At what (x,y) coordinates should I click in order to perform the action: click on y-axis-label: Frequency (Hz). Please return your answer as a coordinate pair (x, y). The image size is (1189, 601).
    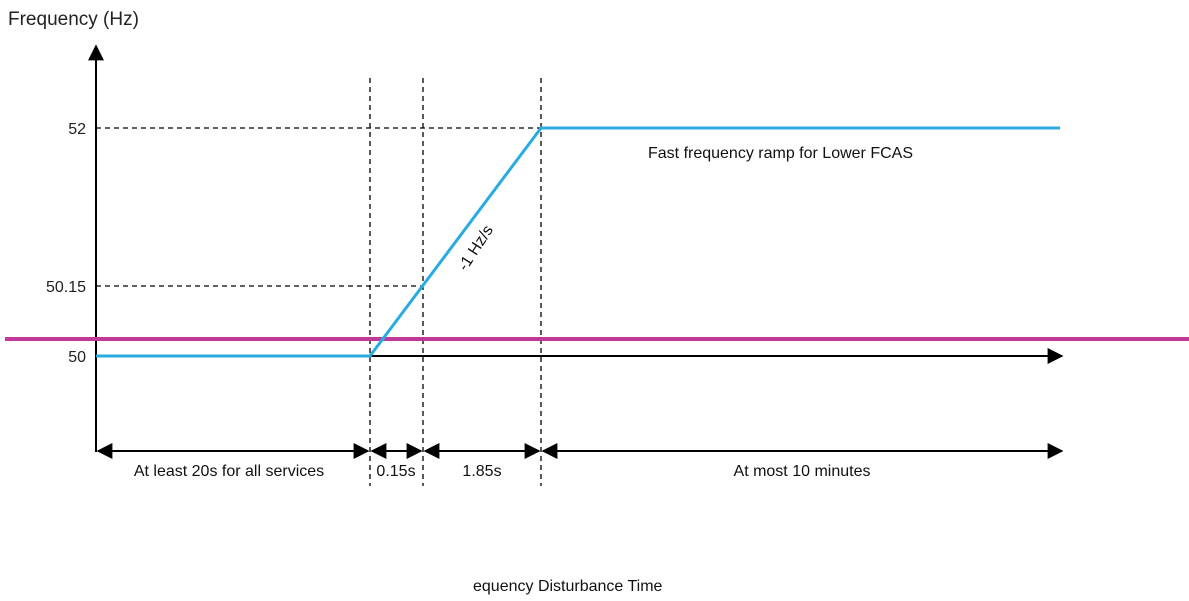
    Looking at the image, I should click on (73, 19).